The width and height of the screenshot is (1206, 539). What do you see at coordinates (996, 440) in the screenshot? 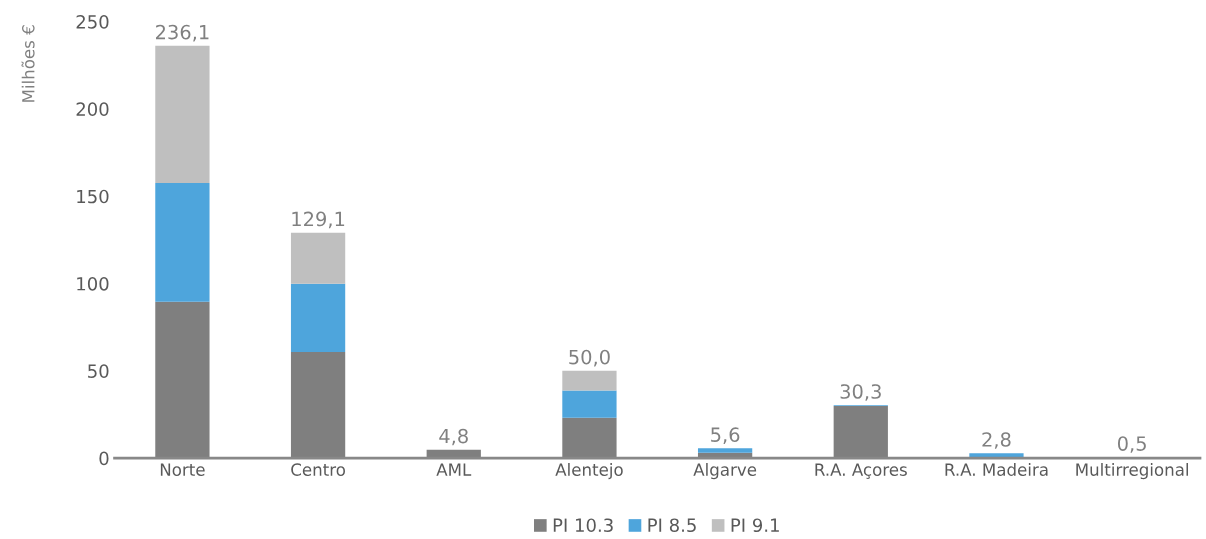
I see `total-label: 2,8` at bounding box center [996, 440].